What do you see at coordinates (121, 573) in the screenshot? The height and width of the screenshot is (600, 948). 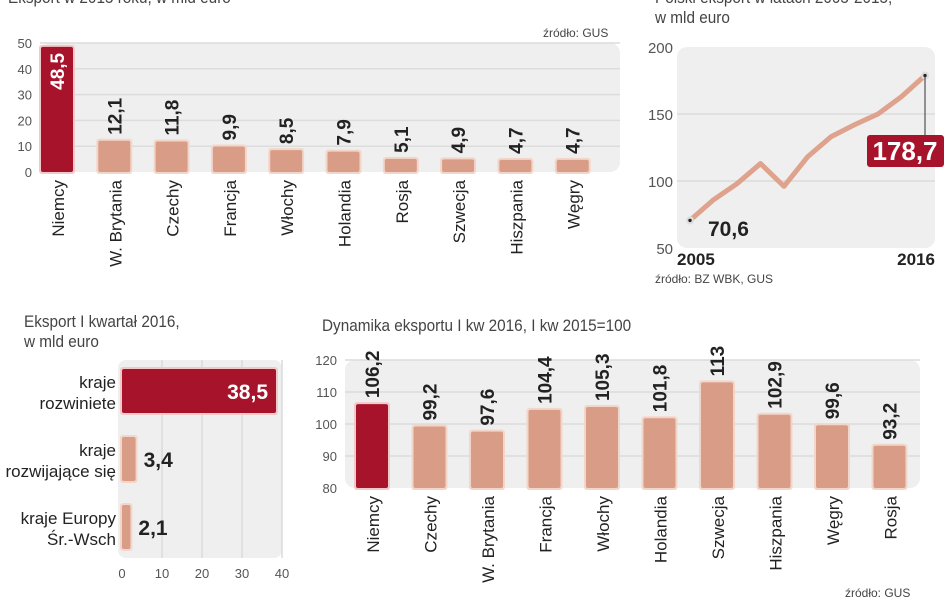 I see `chart3-xtick-label: 0` at bounding box center [121, 573].